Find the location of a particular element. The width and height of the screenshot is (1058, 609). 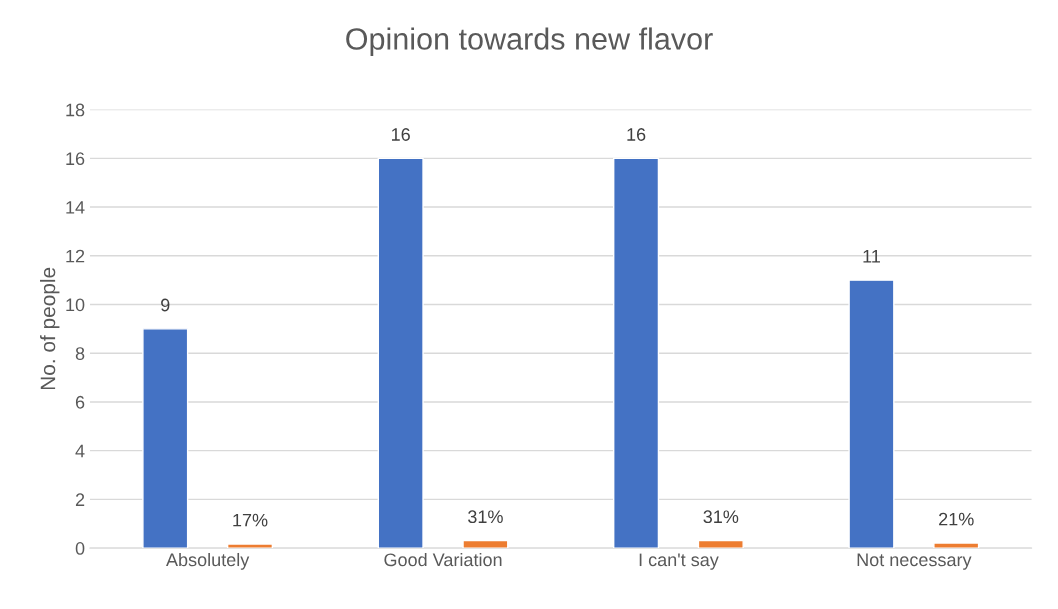

y-tick-label: 0 is located at coordinates (80, 548).